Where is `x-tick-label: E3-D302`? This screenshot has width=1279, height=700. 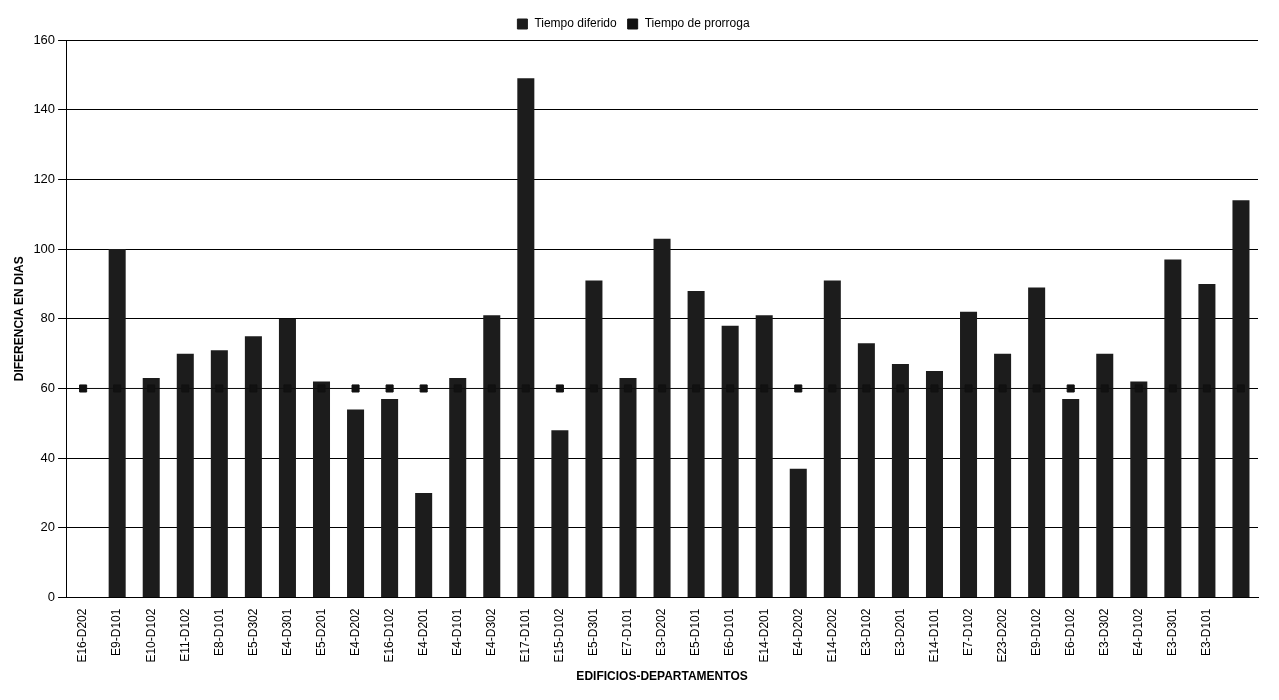
x-tick-label: E3-D302 is located at coordinates (1104, 632).